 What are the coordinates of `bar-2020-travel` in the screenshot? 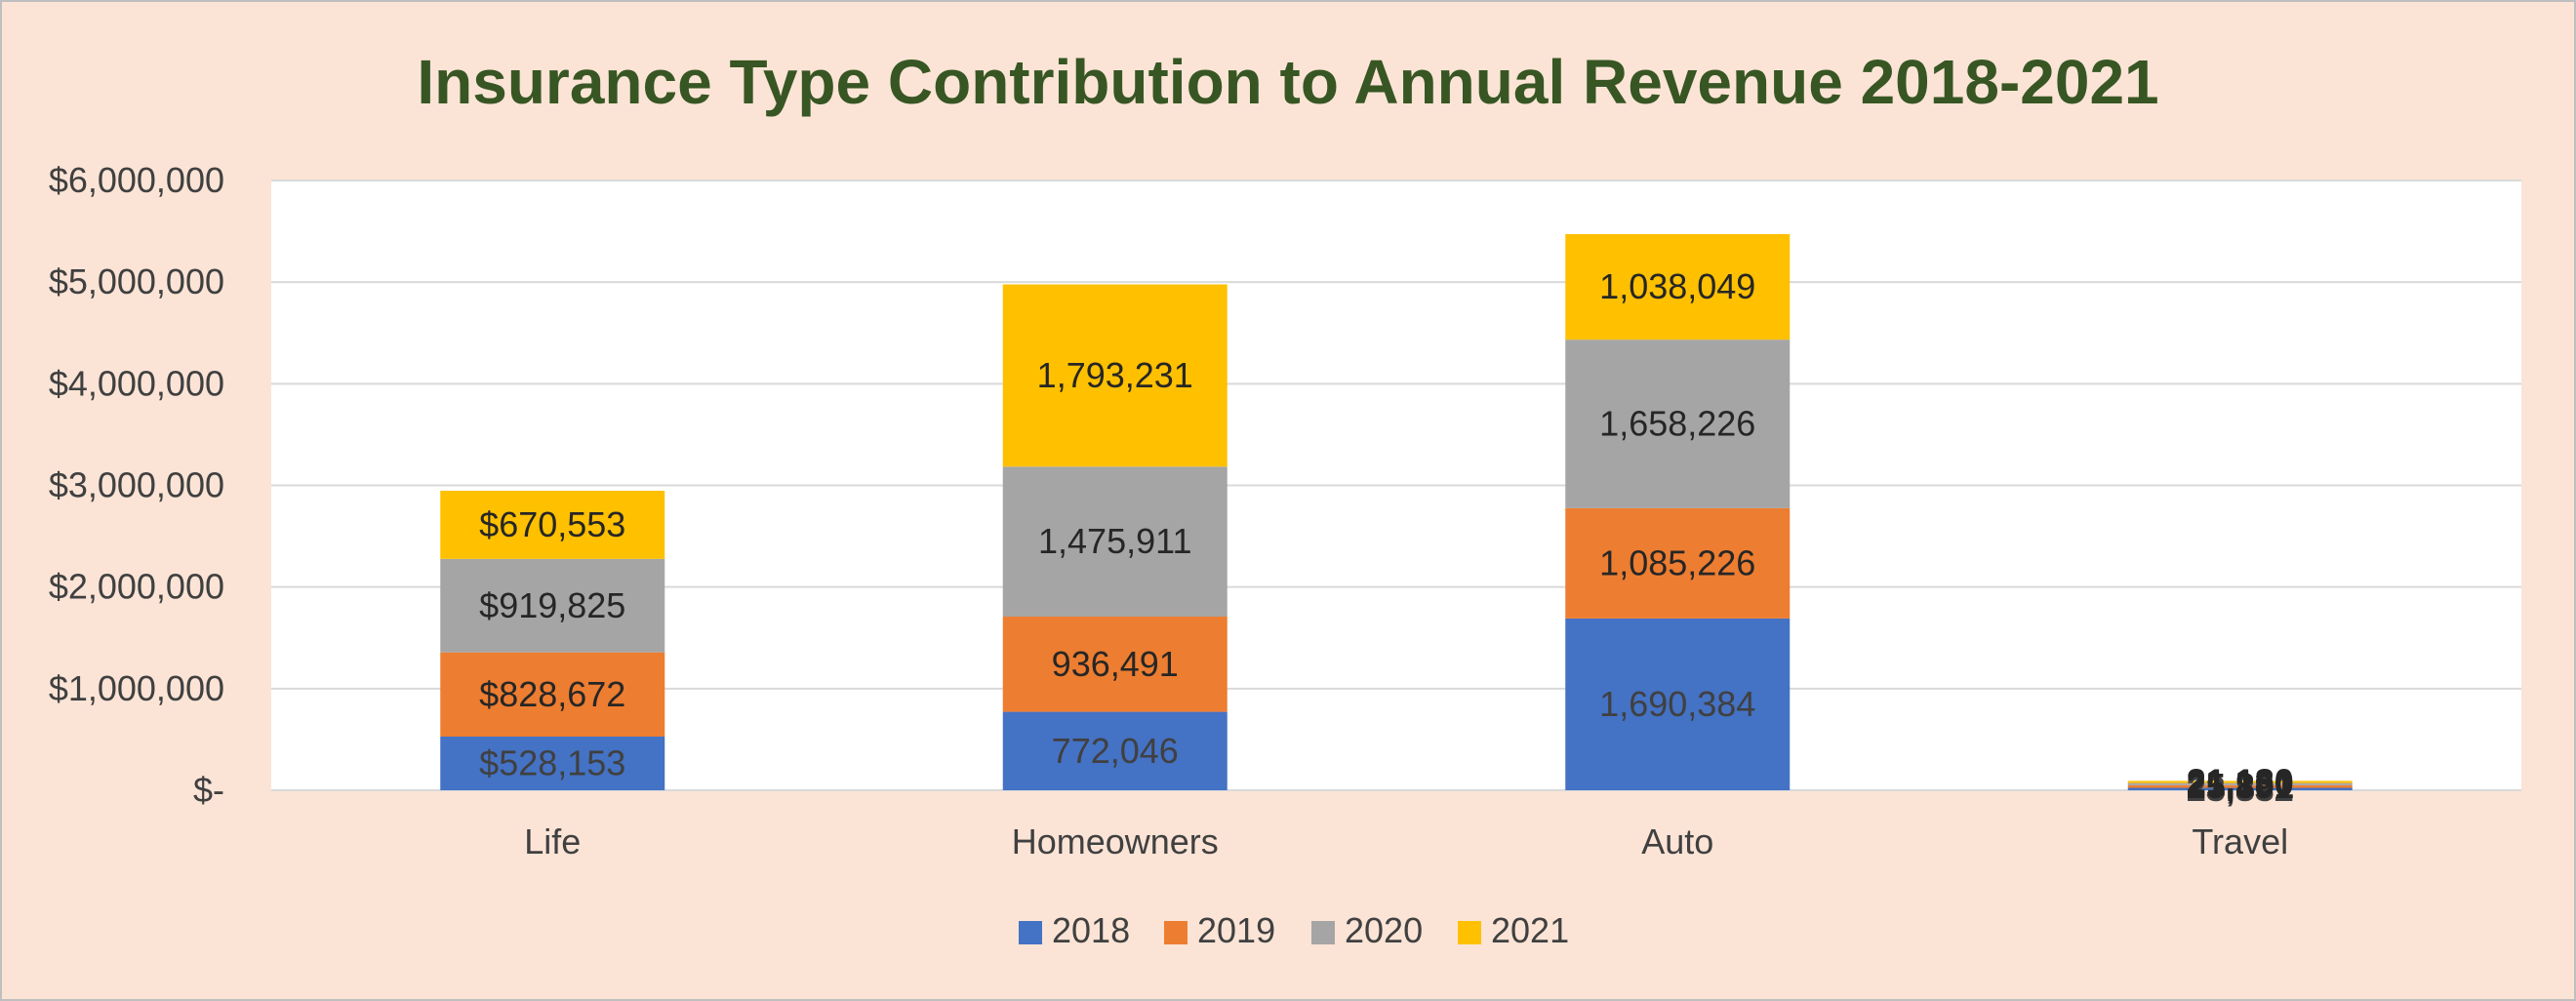 It's located at (2240, 783).